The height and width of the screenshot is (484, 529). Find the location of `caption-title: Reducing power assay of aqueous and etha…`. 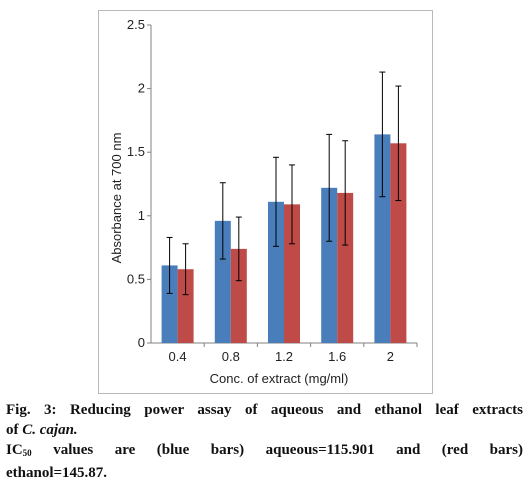

caption-title: Reducing power assay of aqueous and etha… is located at coordinates (296, 410).